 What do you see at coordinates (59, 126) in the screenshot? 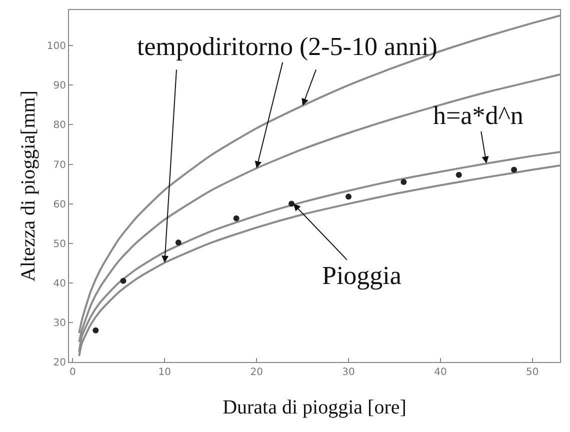
I see `y-tick-label: 80` at bounding box center [59, 126].